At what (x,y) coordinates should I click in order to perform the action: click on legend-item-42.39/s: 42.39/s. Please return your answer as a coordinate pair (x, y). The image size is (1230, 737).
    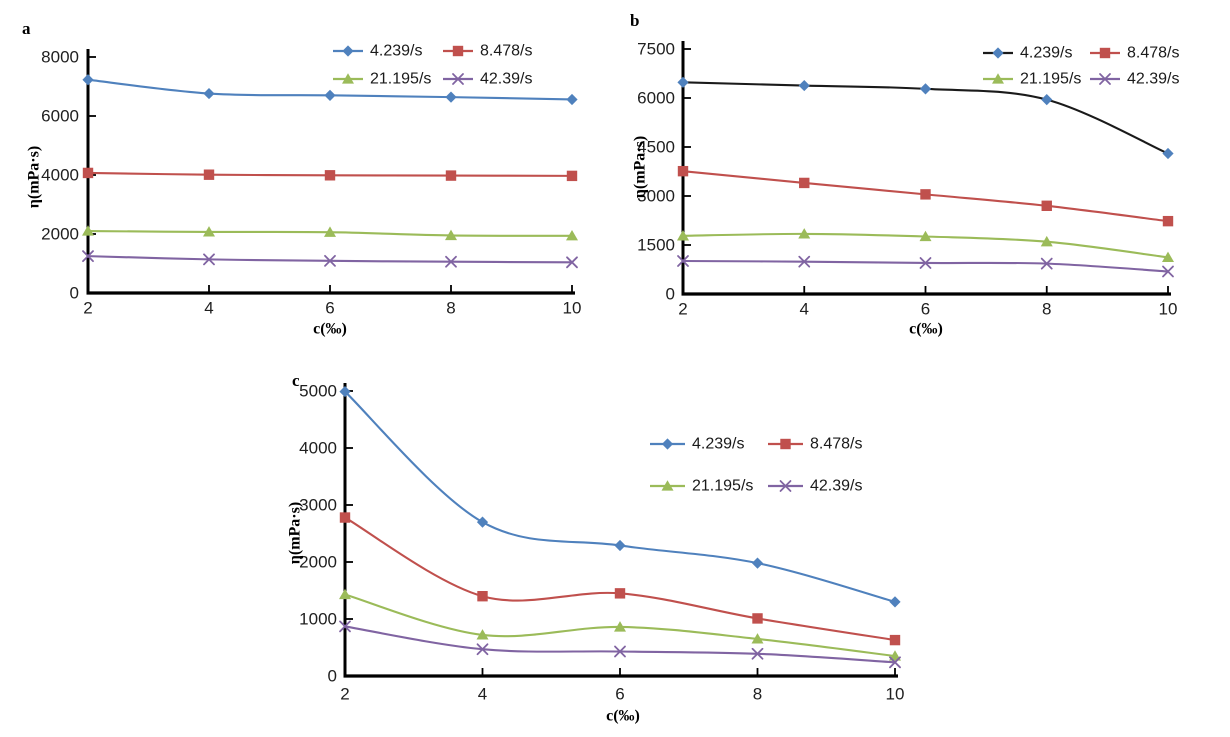
    Looking at the image, I should click on (487, 79).